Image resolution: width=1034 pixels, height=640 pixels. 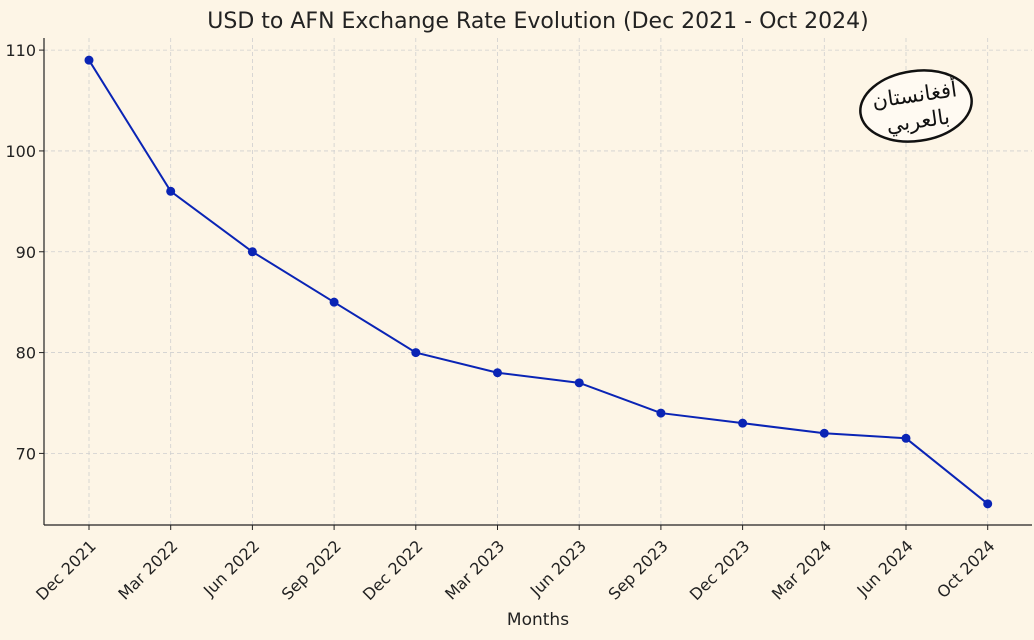 I want to click on y-tick-label: 70, so click(x=26, y=453).